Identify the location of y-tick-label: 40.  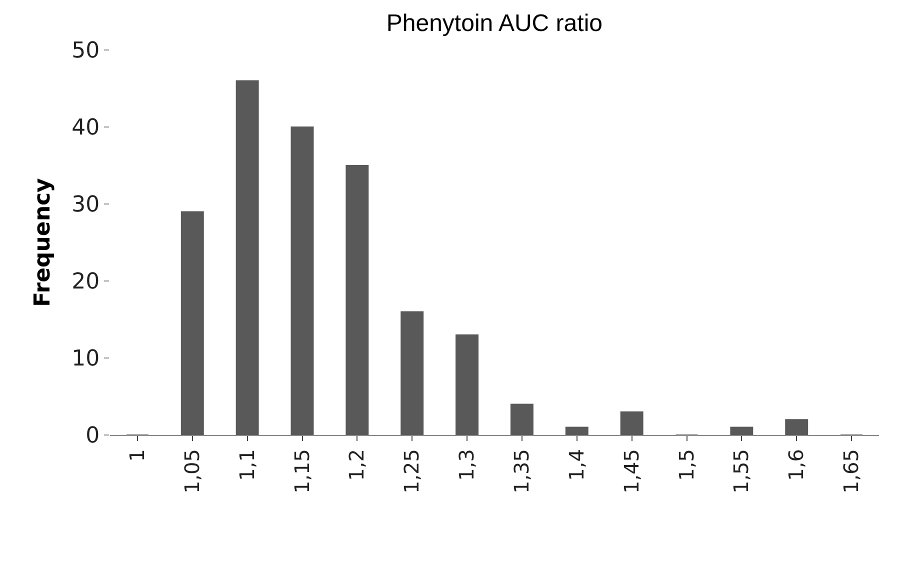
(86, 128).